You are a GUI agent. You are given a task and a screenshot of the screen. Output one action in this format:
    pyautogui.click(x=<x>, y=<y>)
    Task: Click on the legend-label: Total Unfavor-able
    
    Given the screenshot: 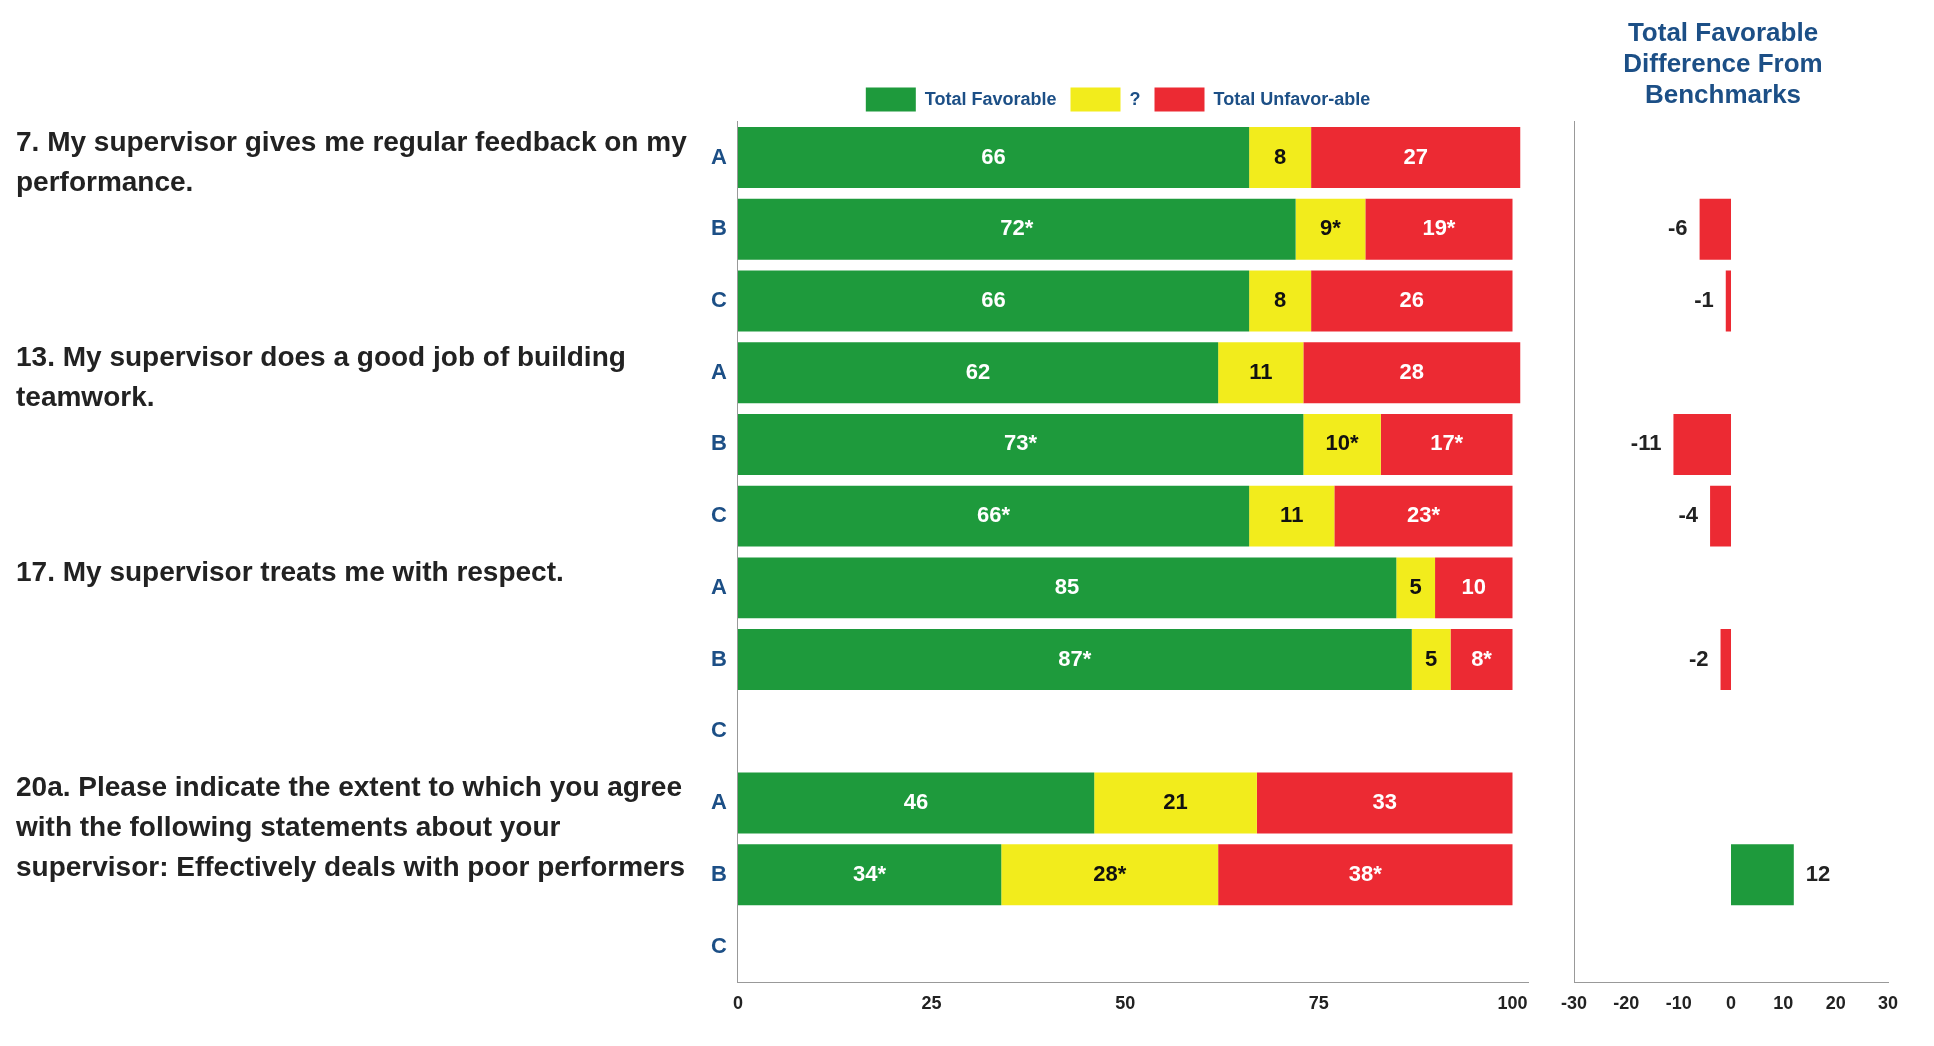 What is the action you would take?
    pyautogui.click(x=1292, y=98)
    